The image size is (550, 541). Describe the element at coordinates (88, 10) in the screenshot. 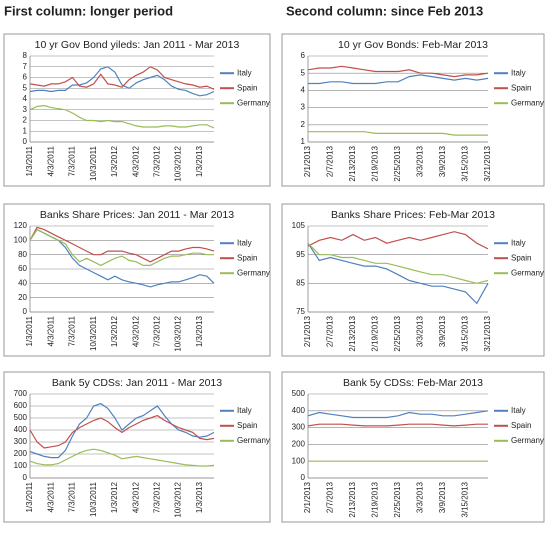

I see `column-header: First column: longer period` at that location.